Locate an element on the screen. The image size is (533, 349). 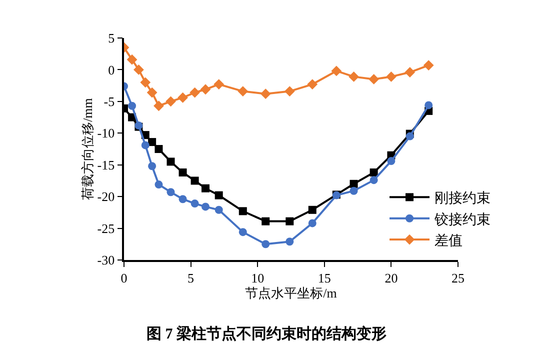
legend-label: 铰接约束 is located at coordinates (462, 220).